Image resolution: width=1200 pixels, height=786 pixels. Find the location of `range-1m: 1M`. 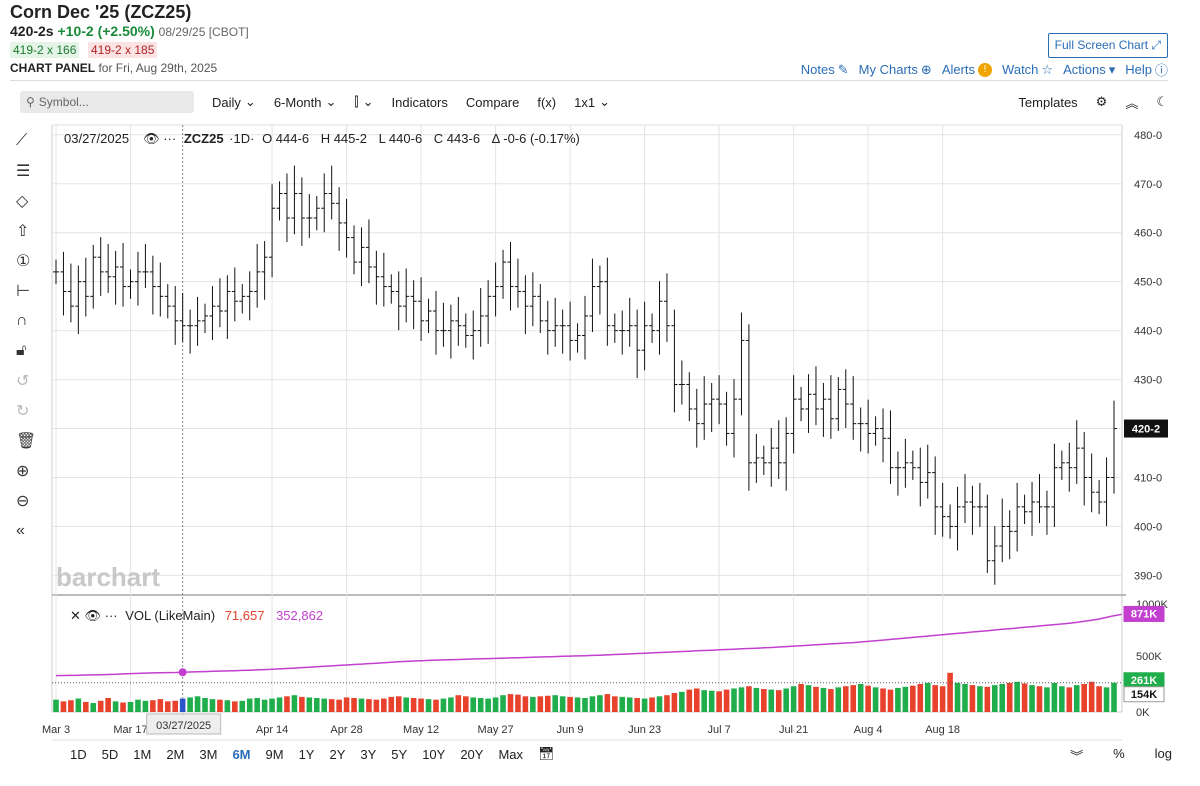

range-1m: 1M is located at coordinates (142, 754).